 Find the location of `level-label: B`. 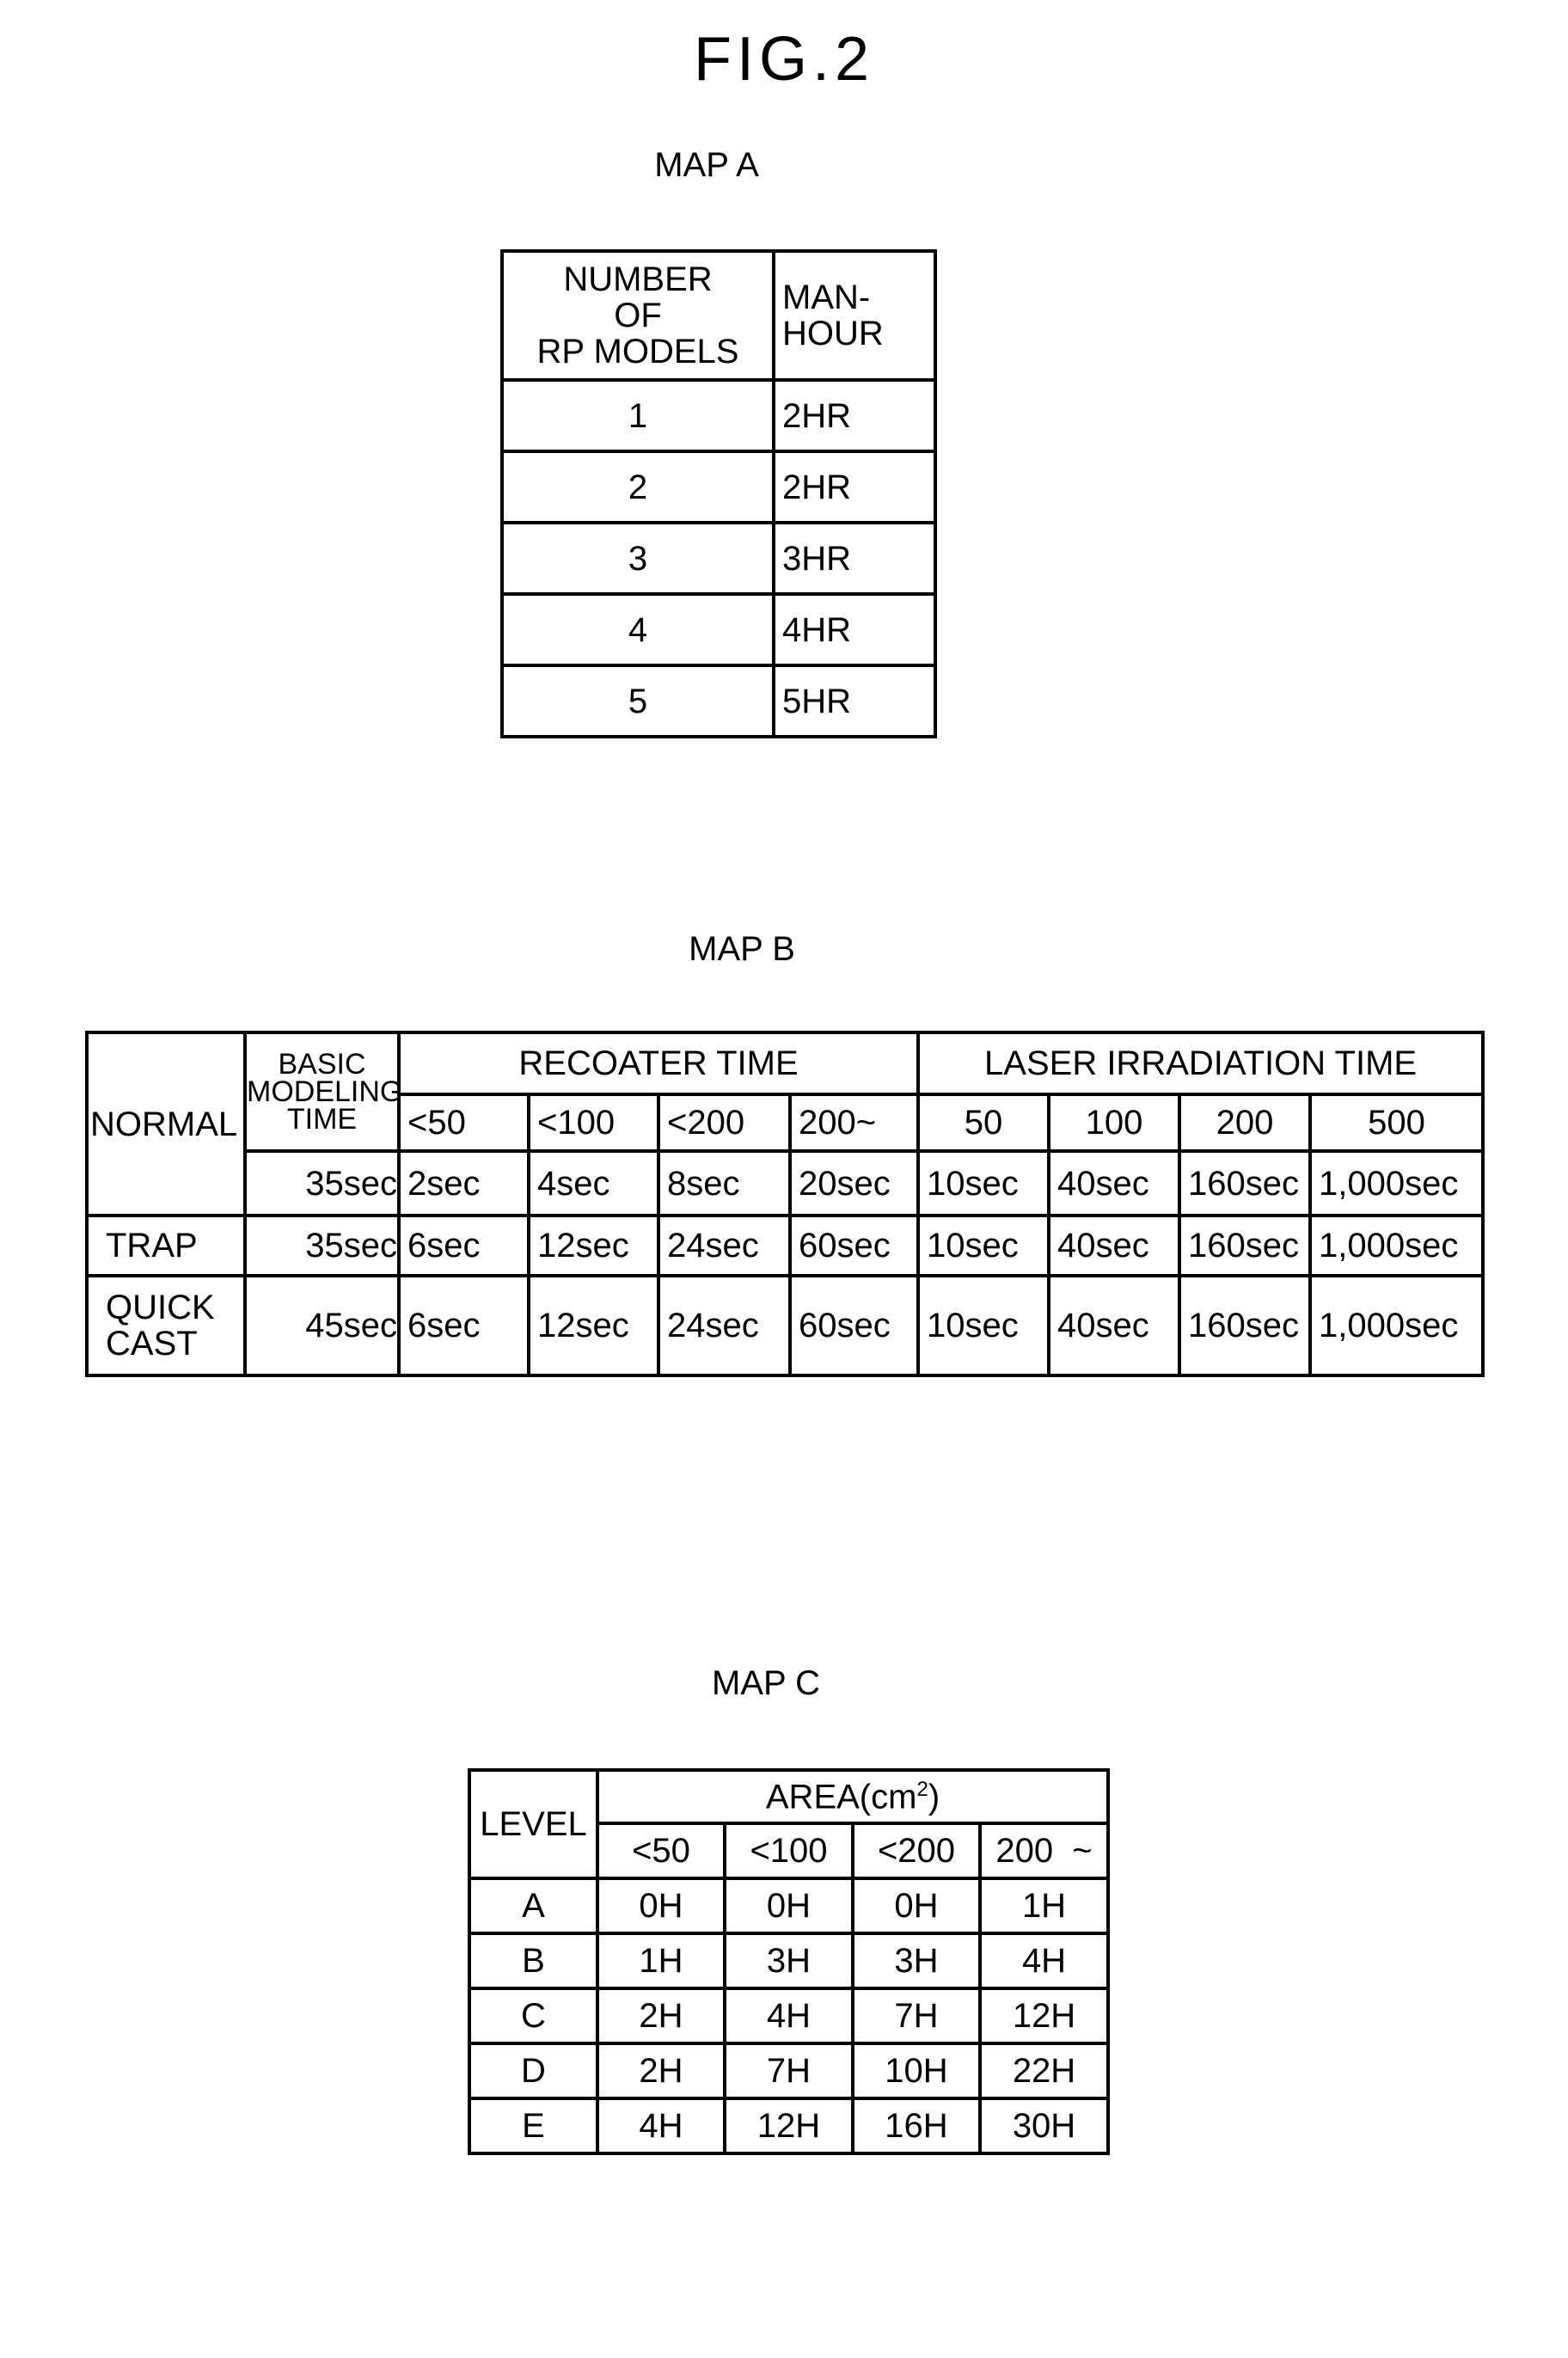

level-label: B is located at coordinates (533, 1960).